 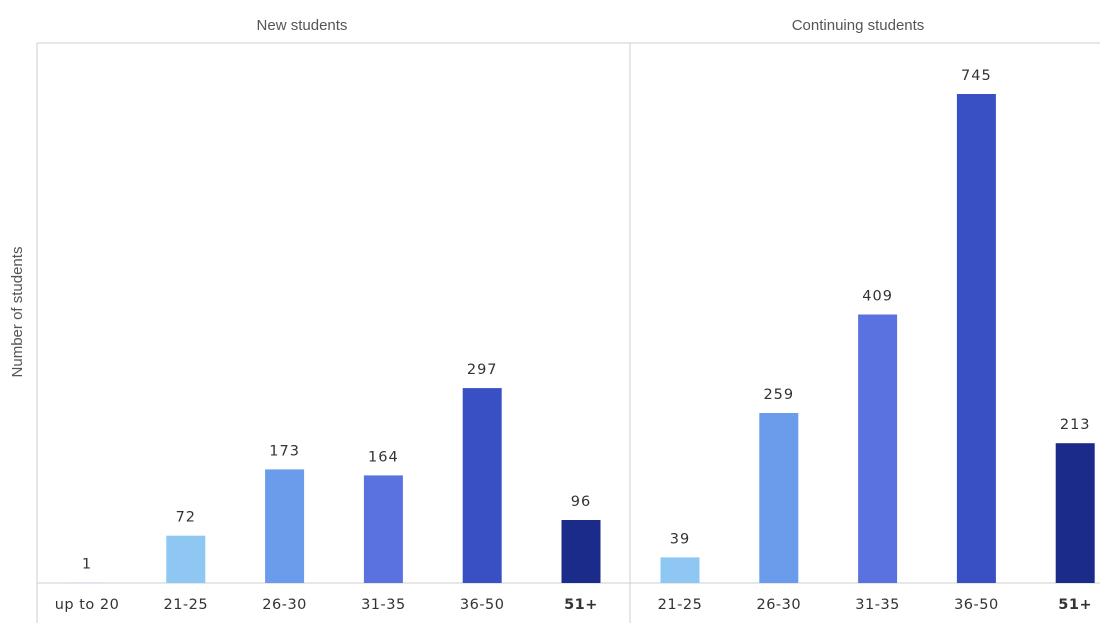 What do you see at coordinates (581, 551) in the screenshot?
I see `bar-new-51plus` at bounding box center [581, 551].